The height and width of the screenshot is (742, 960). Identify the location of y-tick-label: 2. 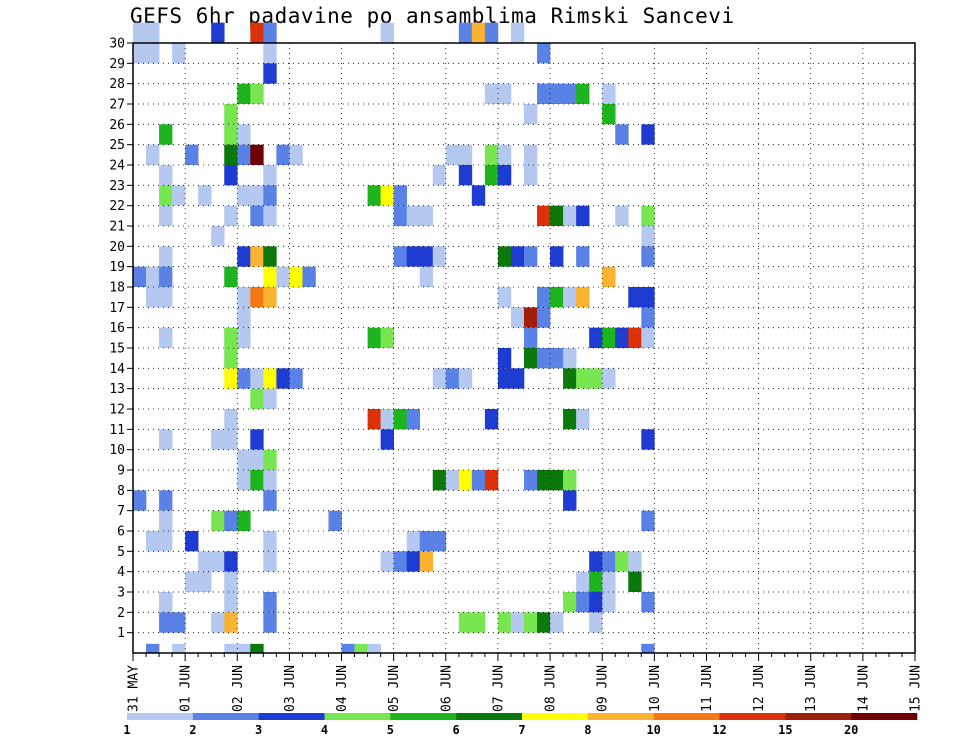
(121, 613).